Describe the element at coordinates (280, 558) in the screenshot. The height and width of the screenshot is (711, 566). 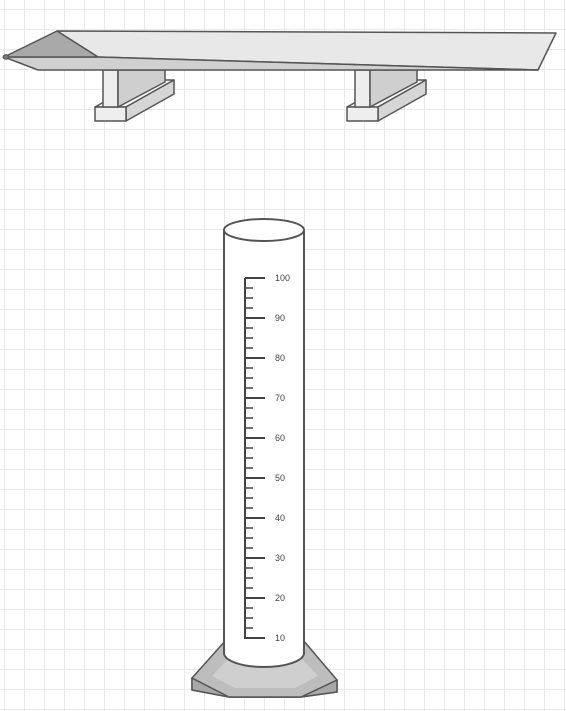
I see `scale-tick-label: 30` at that location.